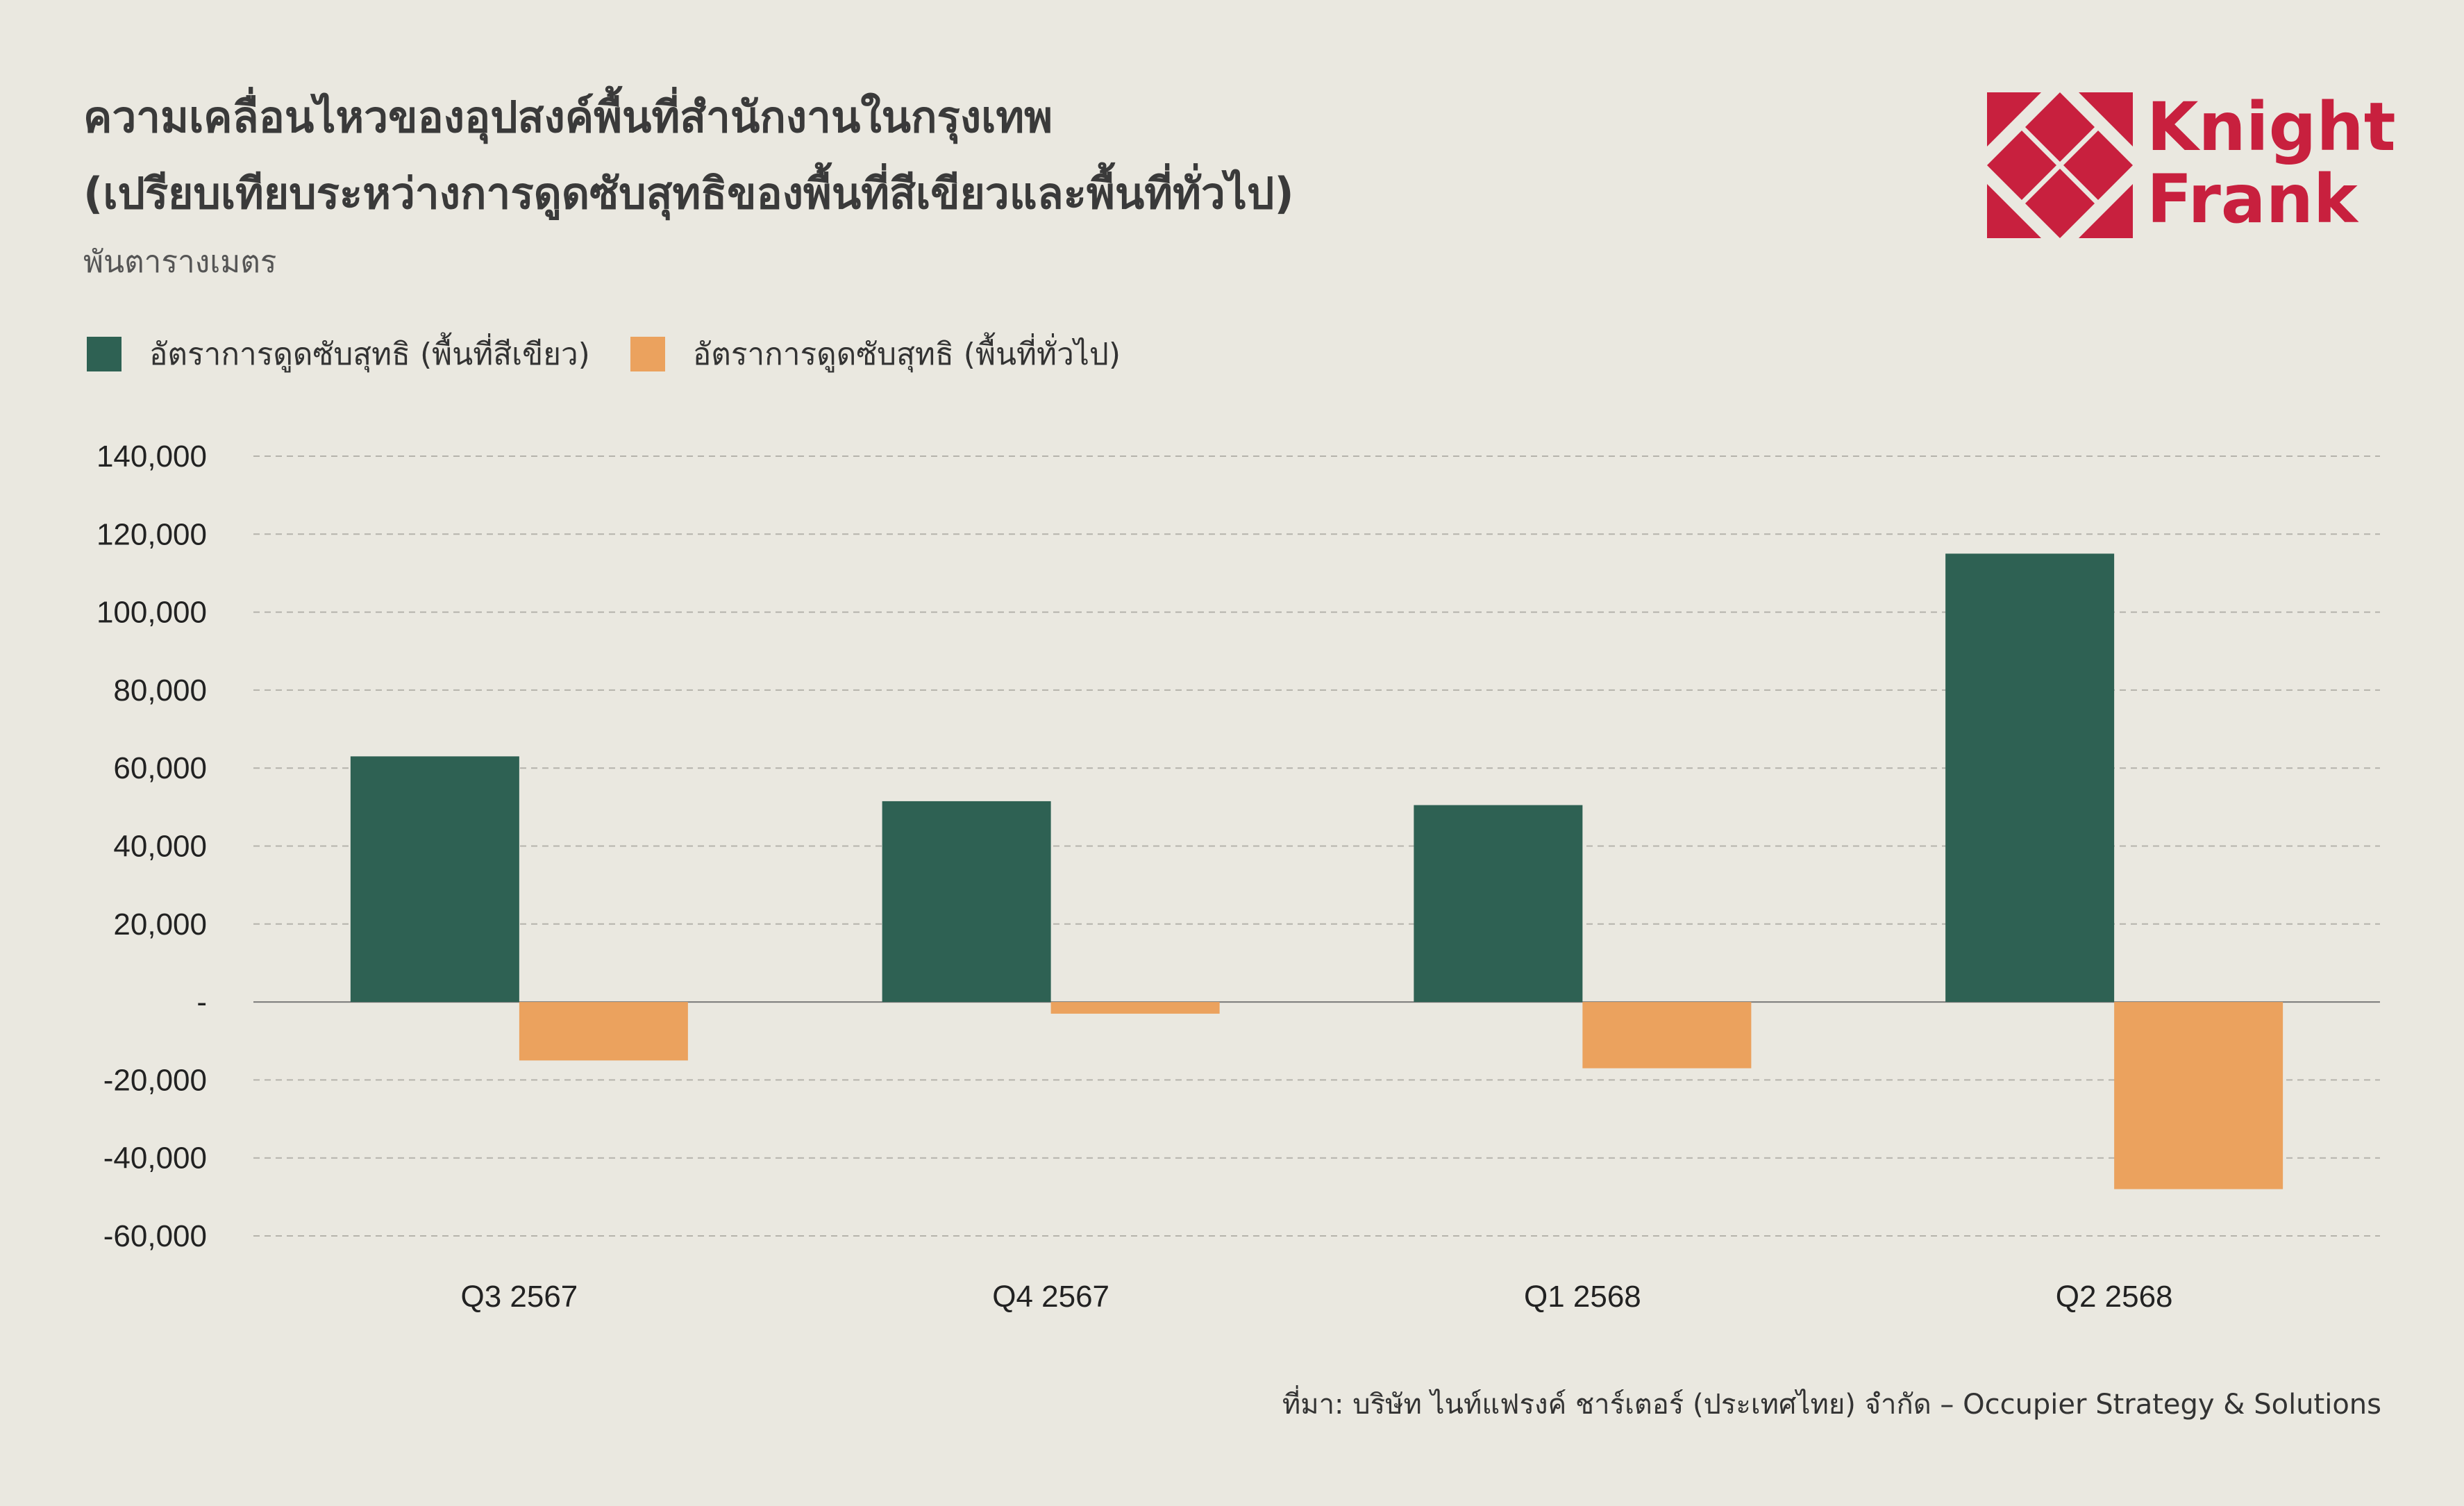 This screenshot has height=1506, width=2464. What do you see at coordinates (1050, 1297) in the screenshot?
I see `x-tick-label: Q4 2567` at bounding box center [1050, 1297].